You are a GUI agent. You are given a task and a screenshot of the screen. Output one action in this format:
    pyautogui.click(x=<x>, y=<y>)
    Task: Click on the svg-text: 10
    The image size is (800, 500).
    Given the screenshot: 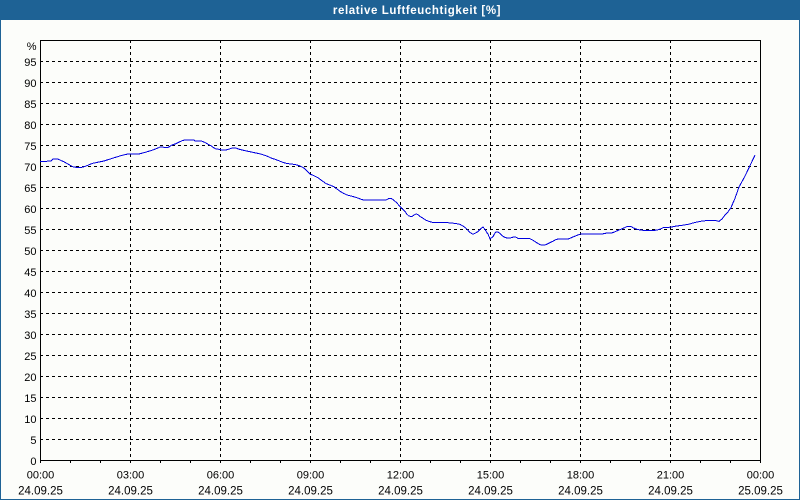 What is the action you would take?
    pyautogui.click(x=30, y=420)
    